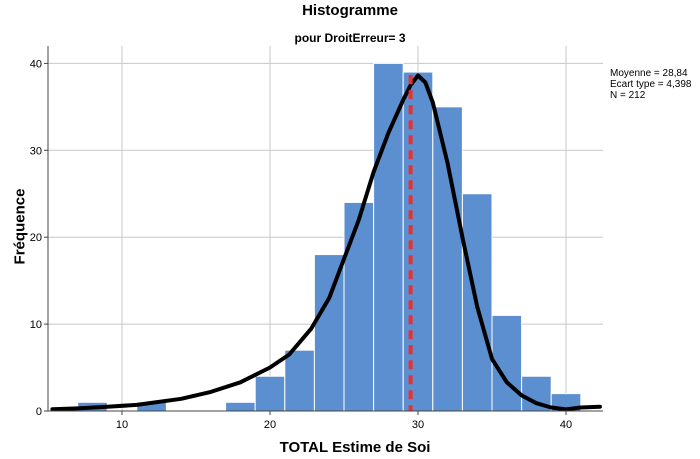  What do you see at coordinates (566, 425) in the screenshot?
I see `x-tick-label: 40` at bounding box center [566, 425].